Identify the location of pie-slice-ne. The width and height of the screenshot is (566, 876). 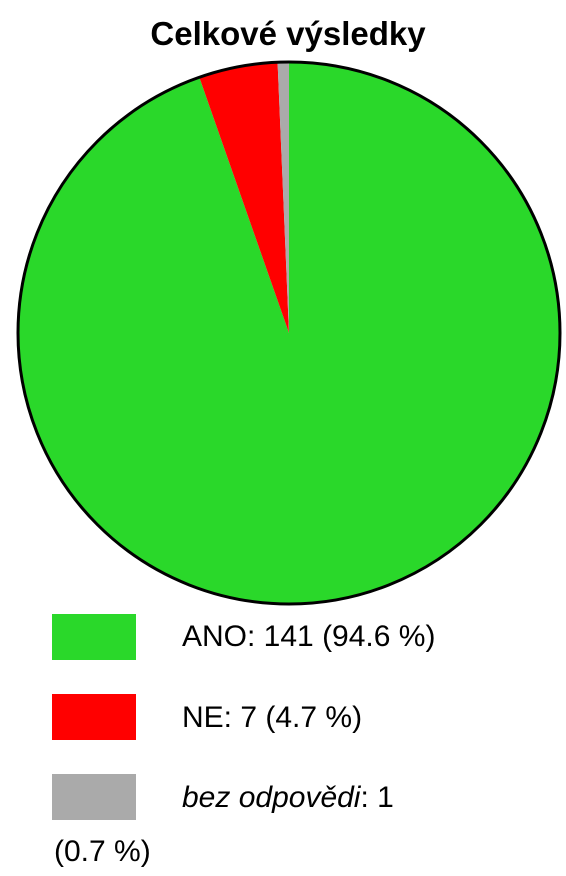
(244, 198).